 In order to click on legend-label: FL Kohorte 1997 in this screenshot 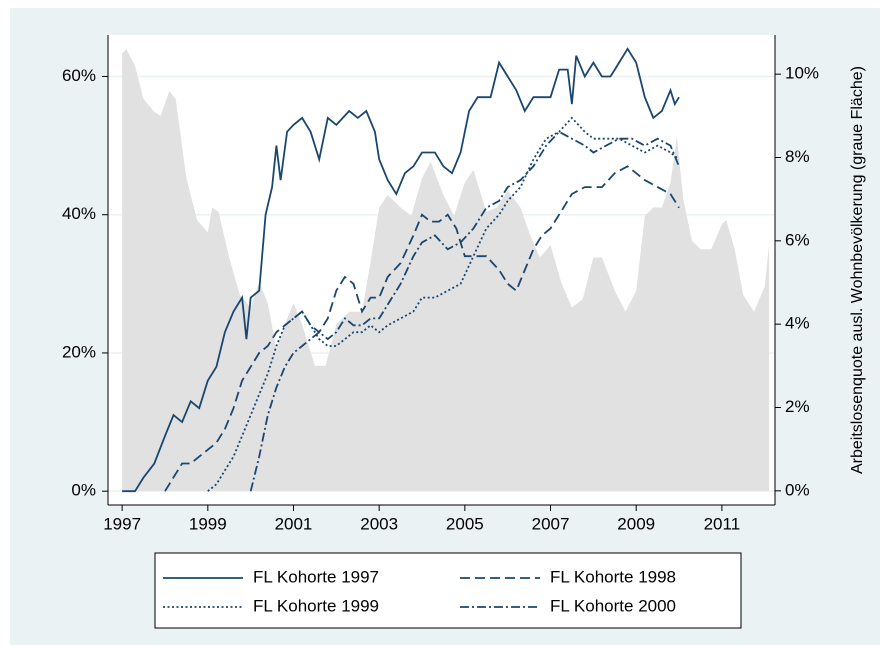, I will do `click(316, 576)`.